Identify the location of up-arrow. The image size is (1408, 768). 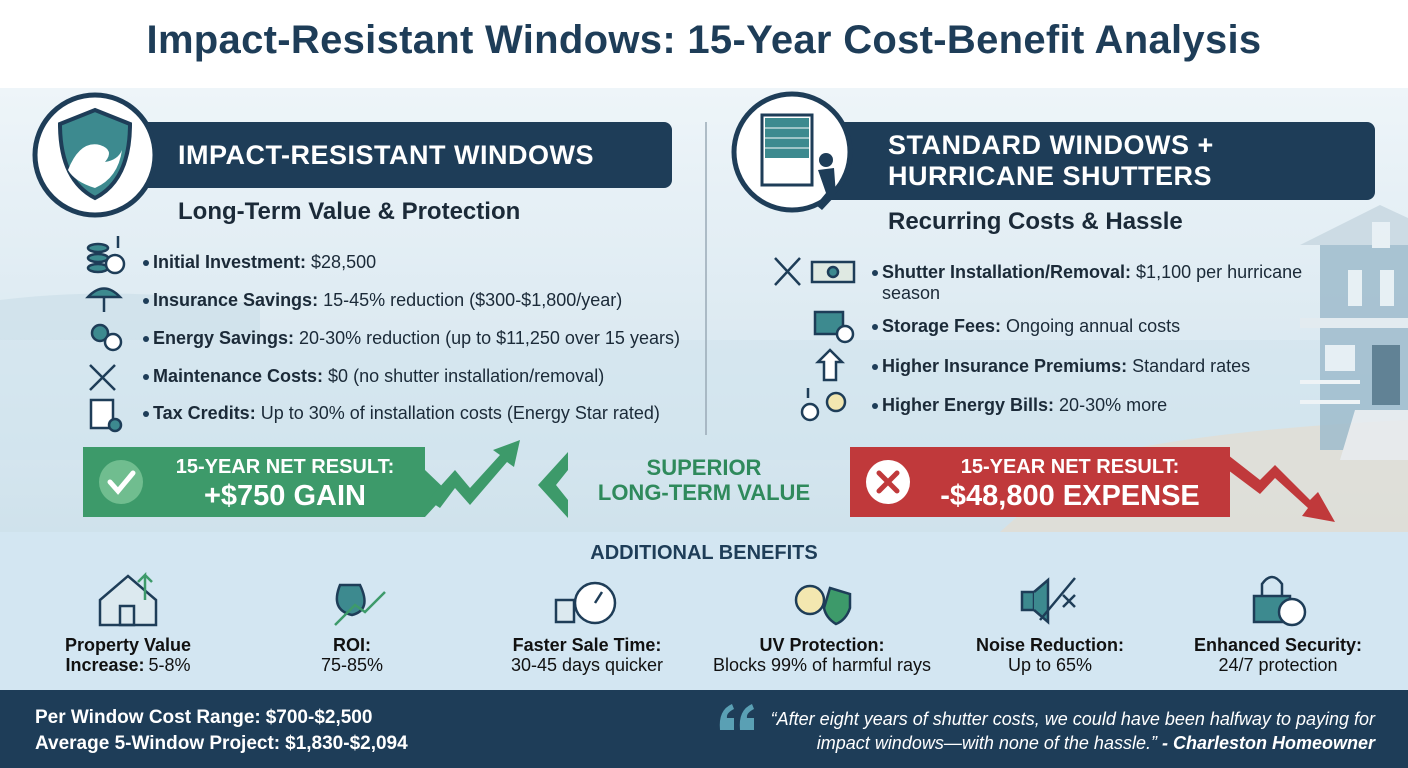
(474, 474).